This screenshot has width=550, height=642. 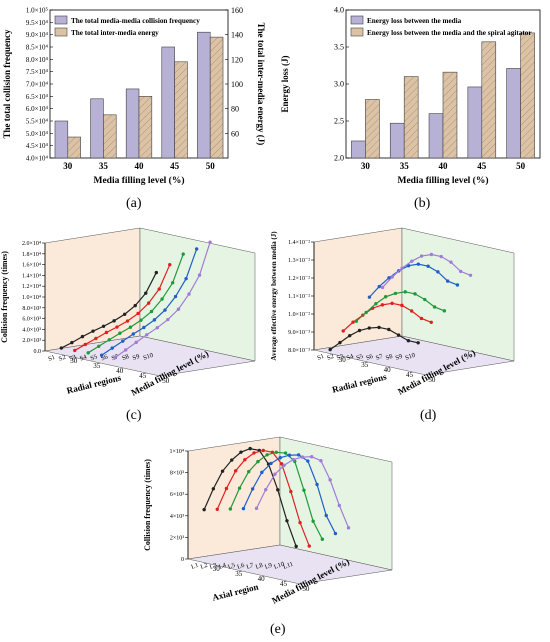 I want to click on panel-label-b: (b), so click(x=422, y=203).